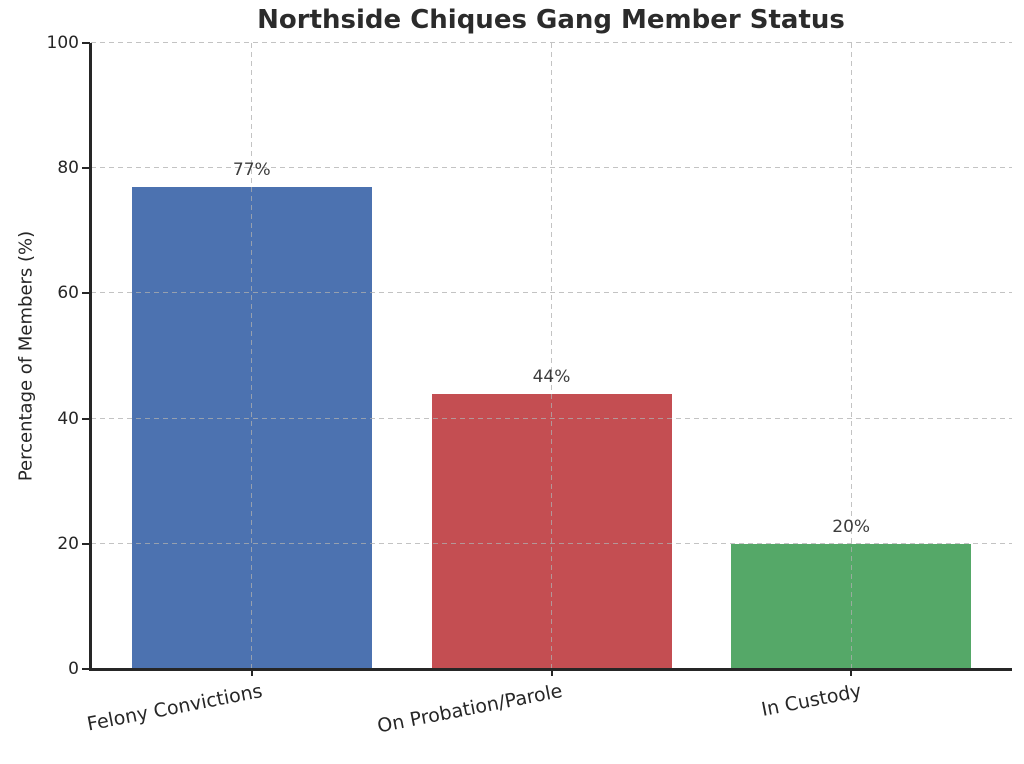 The image size is (1024, 764). I want to click on y-tick-label: 80, so click(68, 168).